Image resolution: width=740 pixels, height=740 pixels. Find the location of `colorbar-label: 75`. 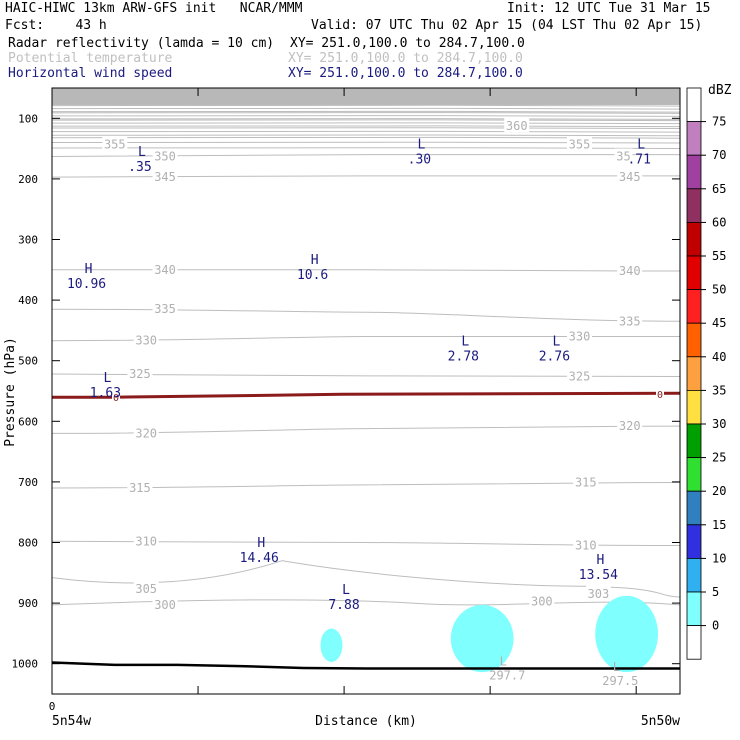

colorbar-label: 75 is located at coordinates (719, 122).